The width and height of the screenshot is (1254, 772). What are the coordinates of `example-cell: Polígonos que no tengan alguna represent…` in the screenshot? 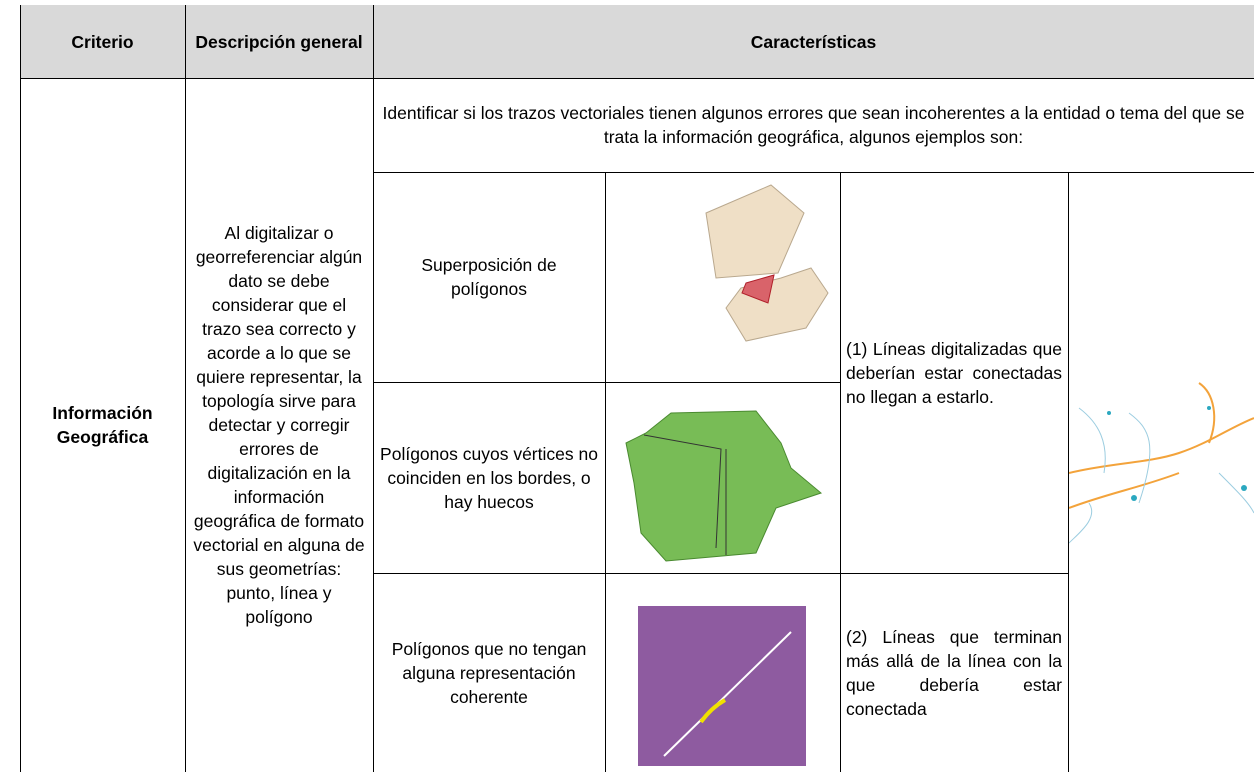 It's located at (489, 672).